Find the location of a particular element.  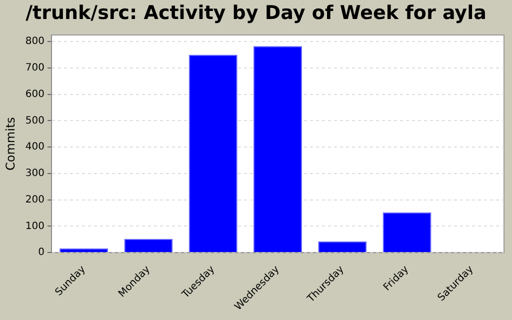

y-tick-label: 400 is located at coordinates (34, 147).